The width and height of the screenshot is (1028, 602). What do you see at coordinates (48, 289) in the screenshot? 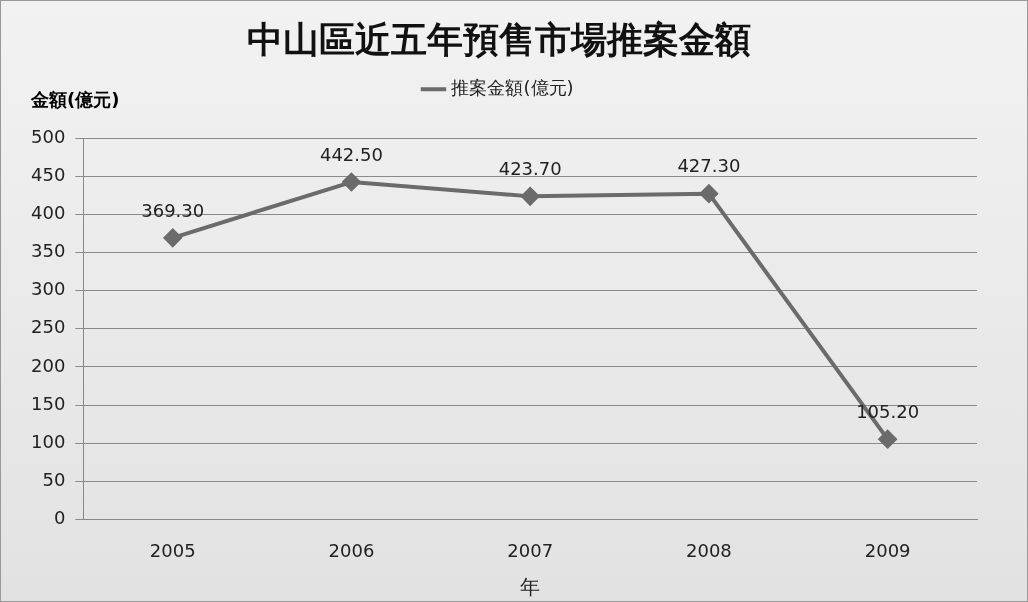
I see `y-tick-label: 300` at bounding box center [48, 289].